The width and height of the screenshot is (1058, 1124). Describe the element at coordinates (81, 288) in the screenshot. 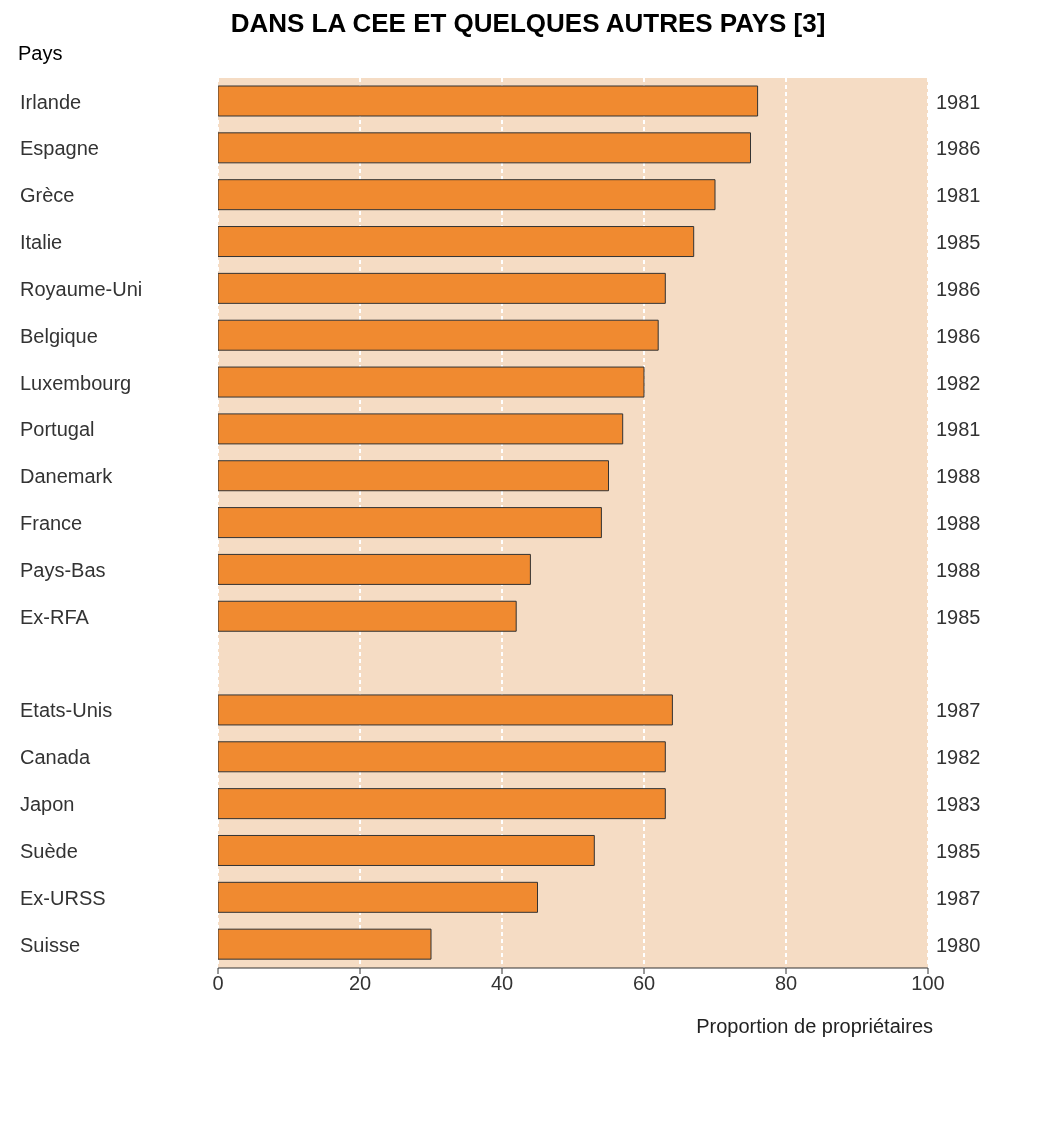

I see `y-tick-label: Royaume-Uni` at that location.